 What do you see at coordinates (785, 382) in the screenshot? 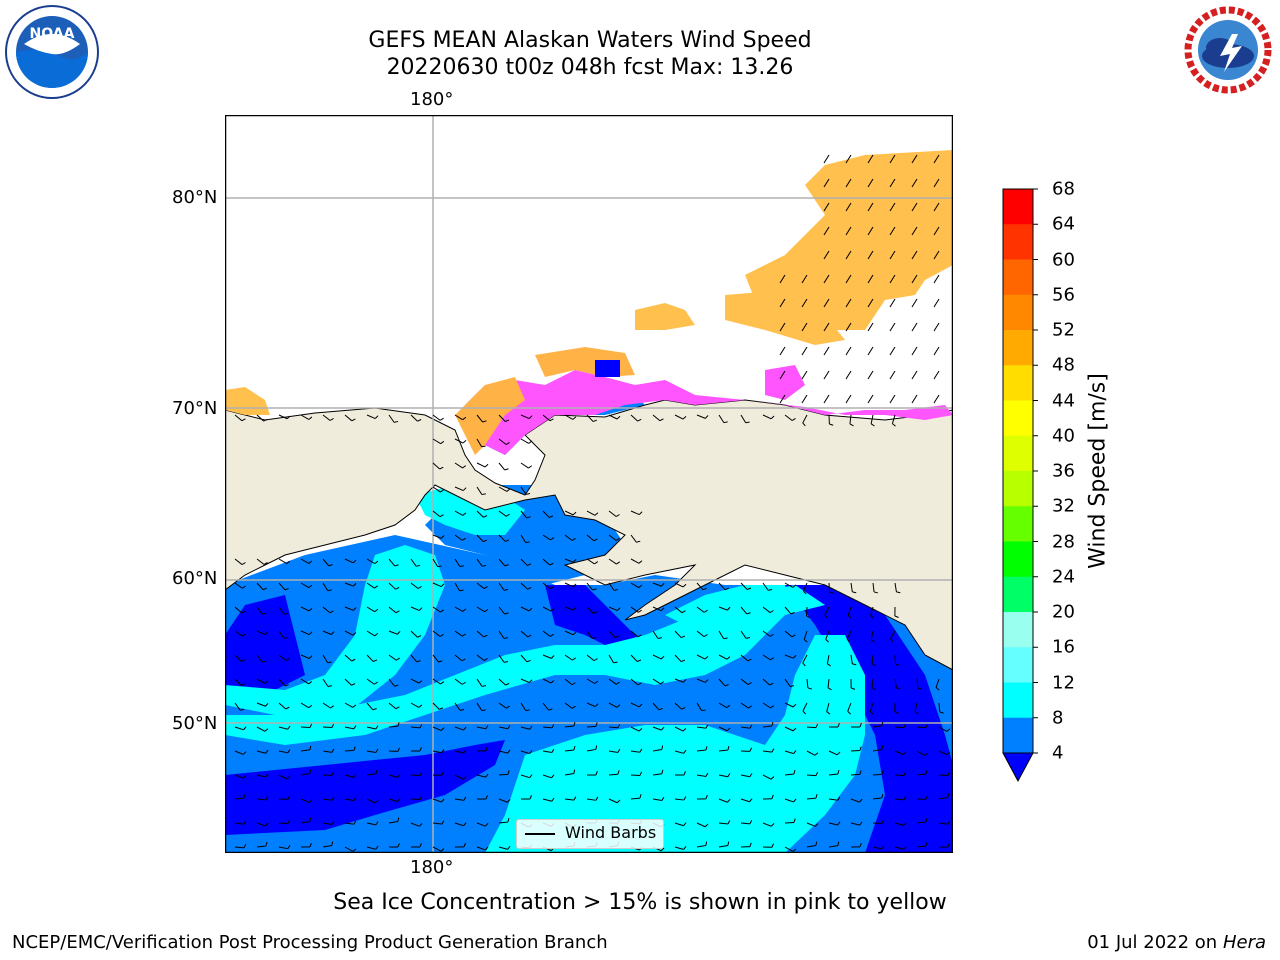
I see `sea-ice-pink-wrangel` at bounding box center [785, 382].